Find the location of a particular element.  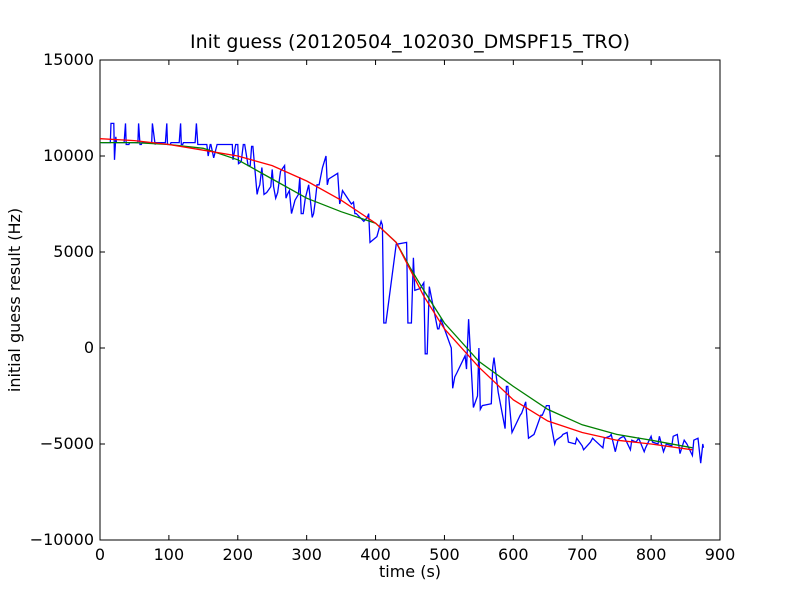

x-tick-label: 700 is located at coordinates (582, 554).